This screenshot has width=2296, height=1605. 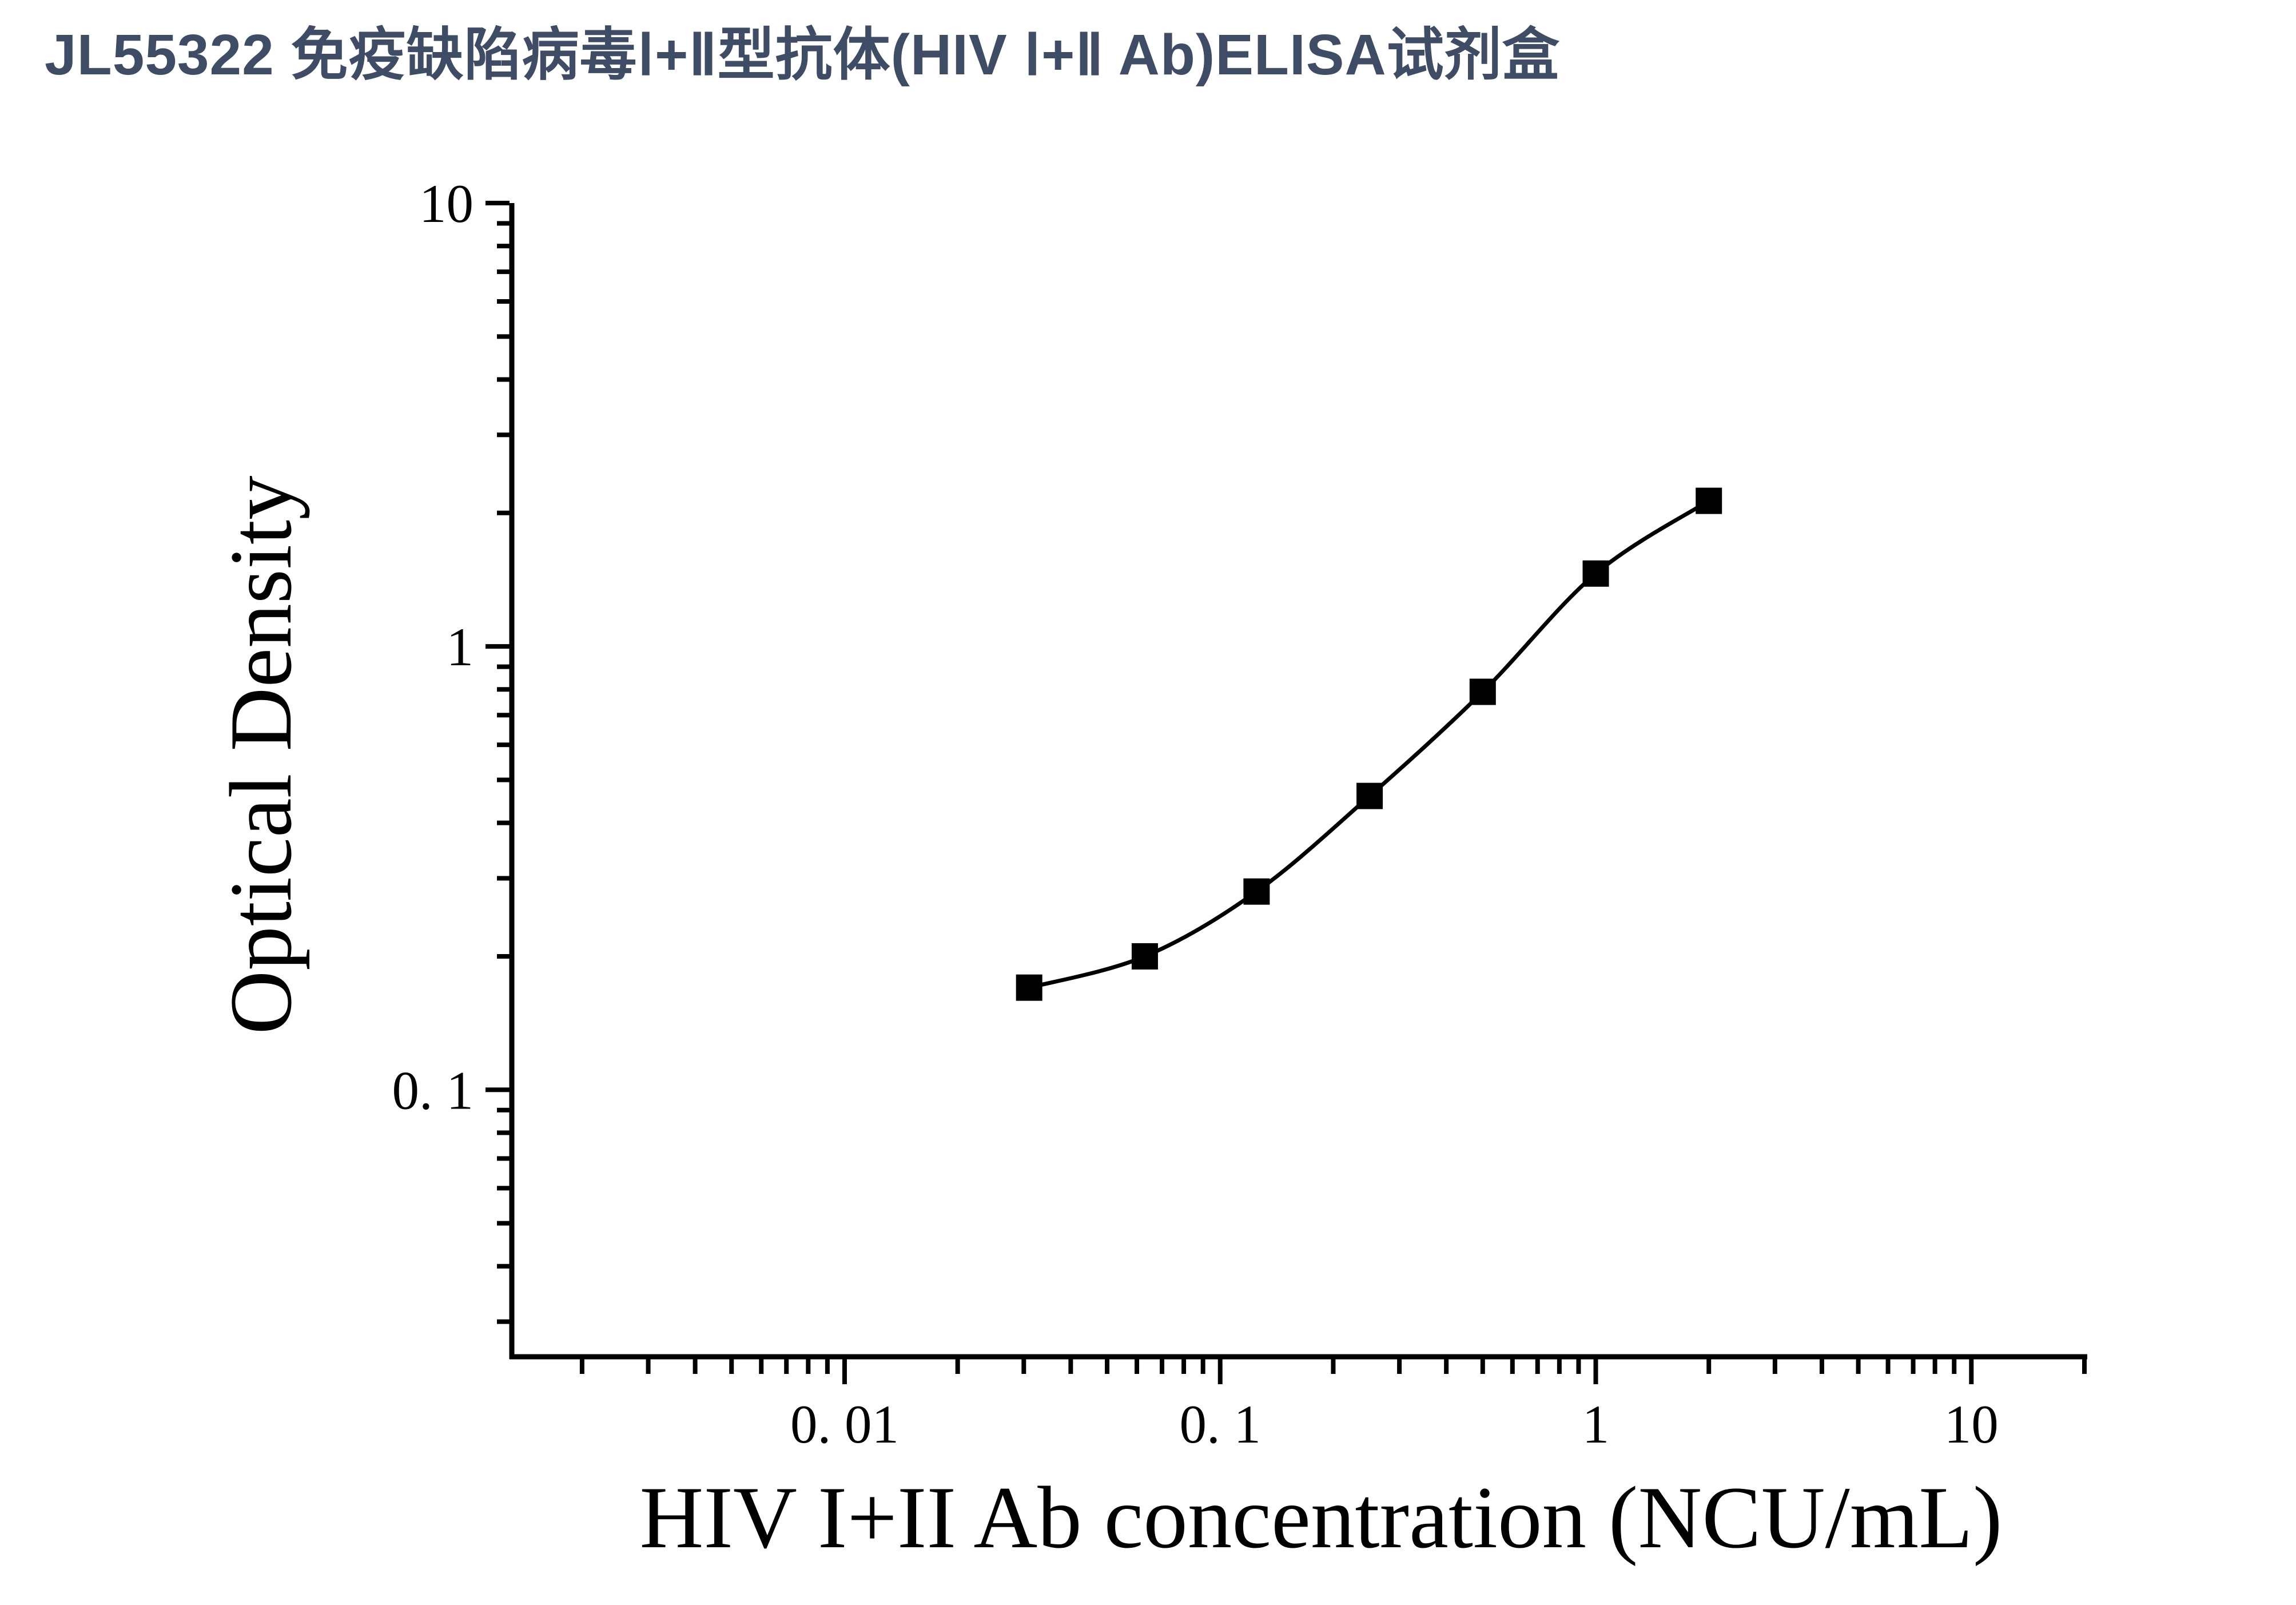 I want to click on x-tick-label: 10, so click(x=1972, y=1424).